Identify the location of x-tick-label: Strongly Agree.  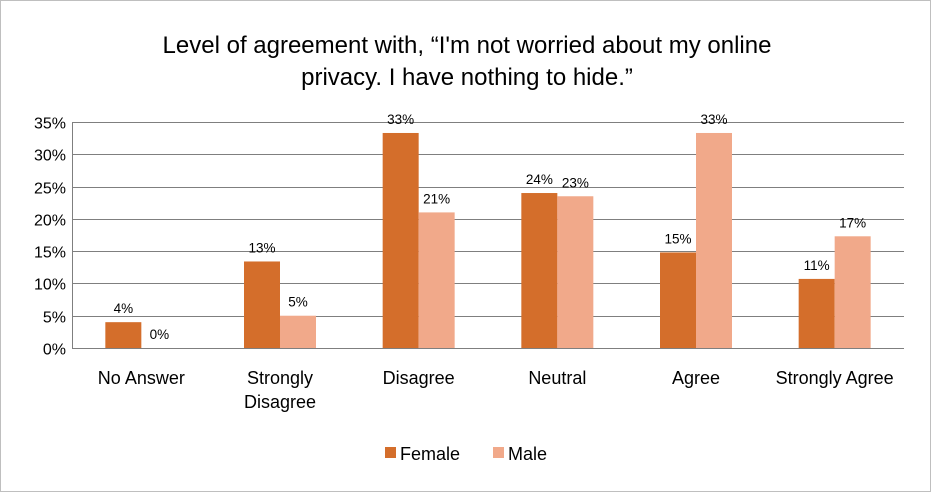
(835, 378).